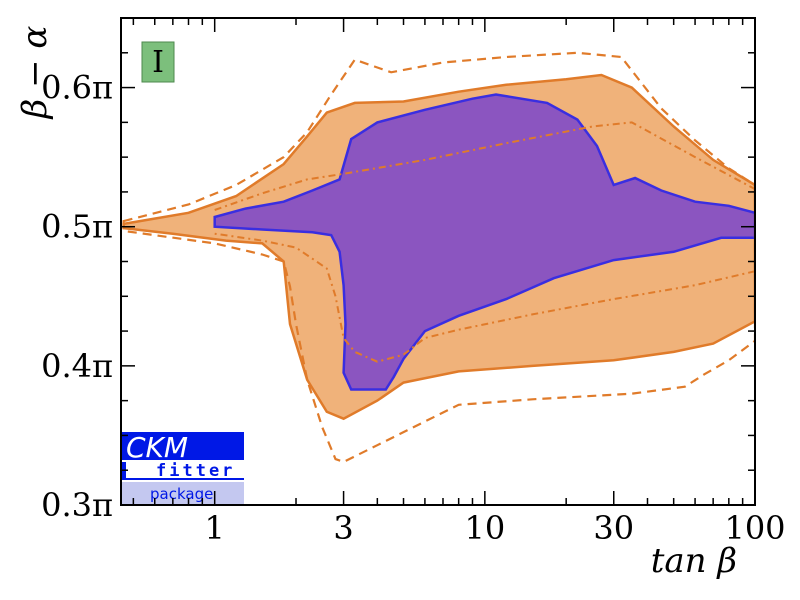  Describe the element at coordinates (157, 447) in the screenshot. I see `logo-ckm-text: CKM` at that location.